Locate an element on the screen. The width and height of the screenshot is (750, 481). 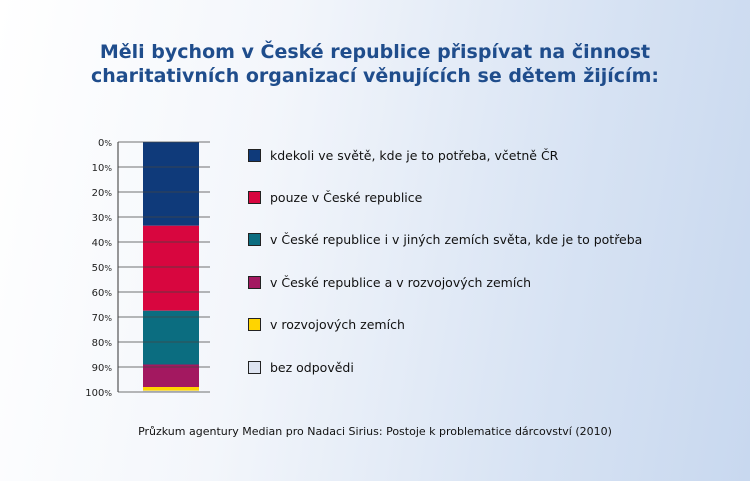
y-tick-label: 10% is located at coordinates (102, 168).